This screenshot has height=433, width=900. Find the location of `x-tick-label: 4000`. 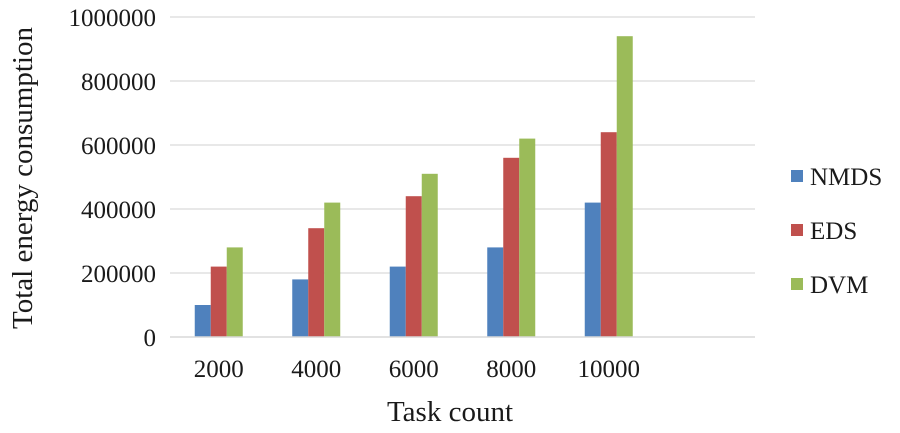

x-tick-label: 4000 is located at coordinates (316, 369).